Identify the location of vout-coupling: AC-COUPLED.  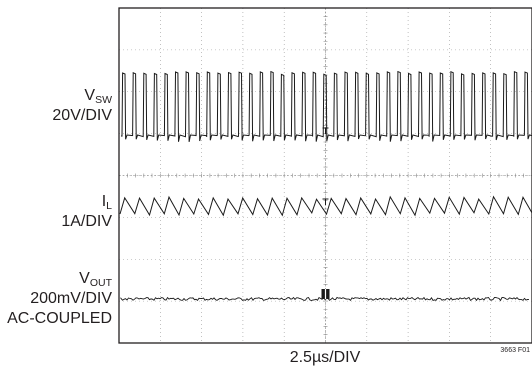
(59, 318).